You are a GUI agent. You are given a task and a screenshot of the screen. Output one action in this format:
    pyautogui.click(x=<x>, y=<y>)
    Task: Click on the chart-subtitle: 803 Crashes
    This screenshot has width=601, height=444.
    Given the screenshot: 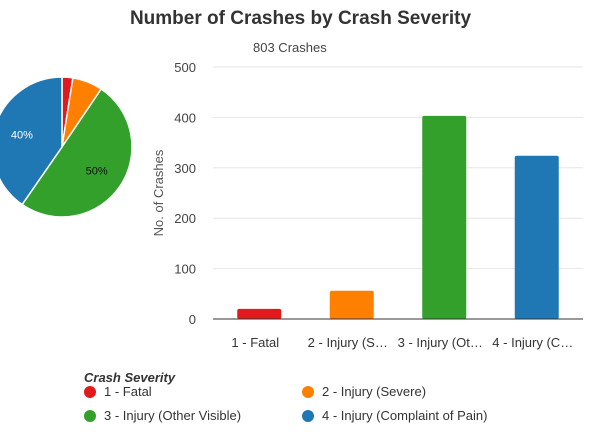 What is the action you would take?
    pyautogui.click(x=290, y=47)
    